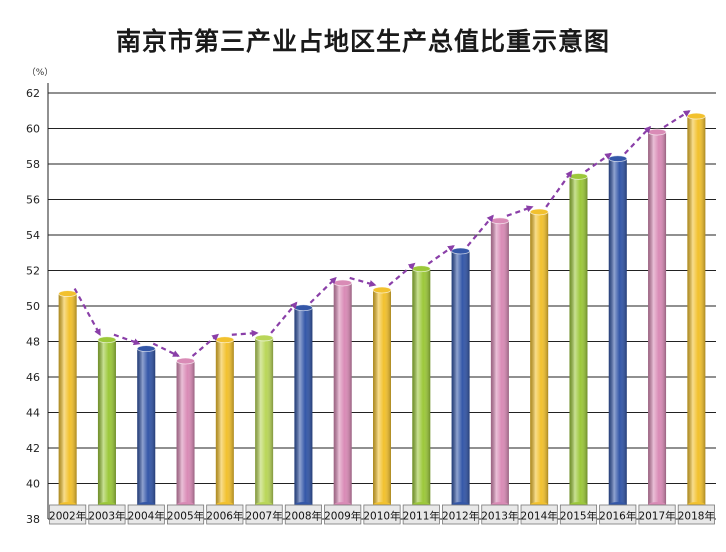  What do you see at coordinates (343, 514) in the screenshot?
I see `x-label-box-2009年` at bounding box center [343, 514].